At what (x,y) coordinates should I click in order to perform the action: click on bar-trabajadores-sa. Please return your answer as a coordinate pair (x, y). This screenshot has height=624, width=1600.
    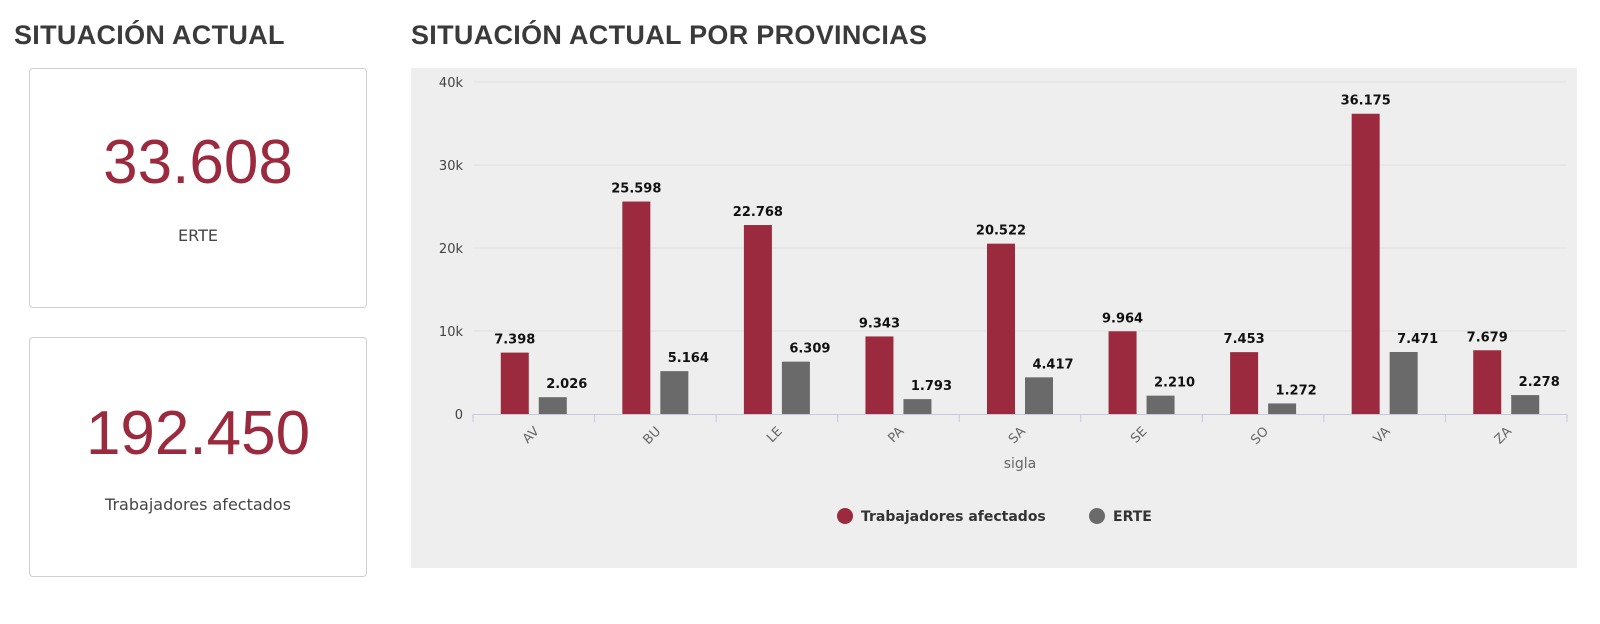
    Looking at the image, I should click on (1001, 328).